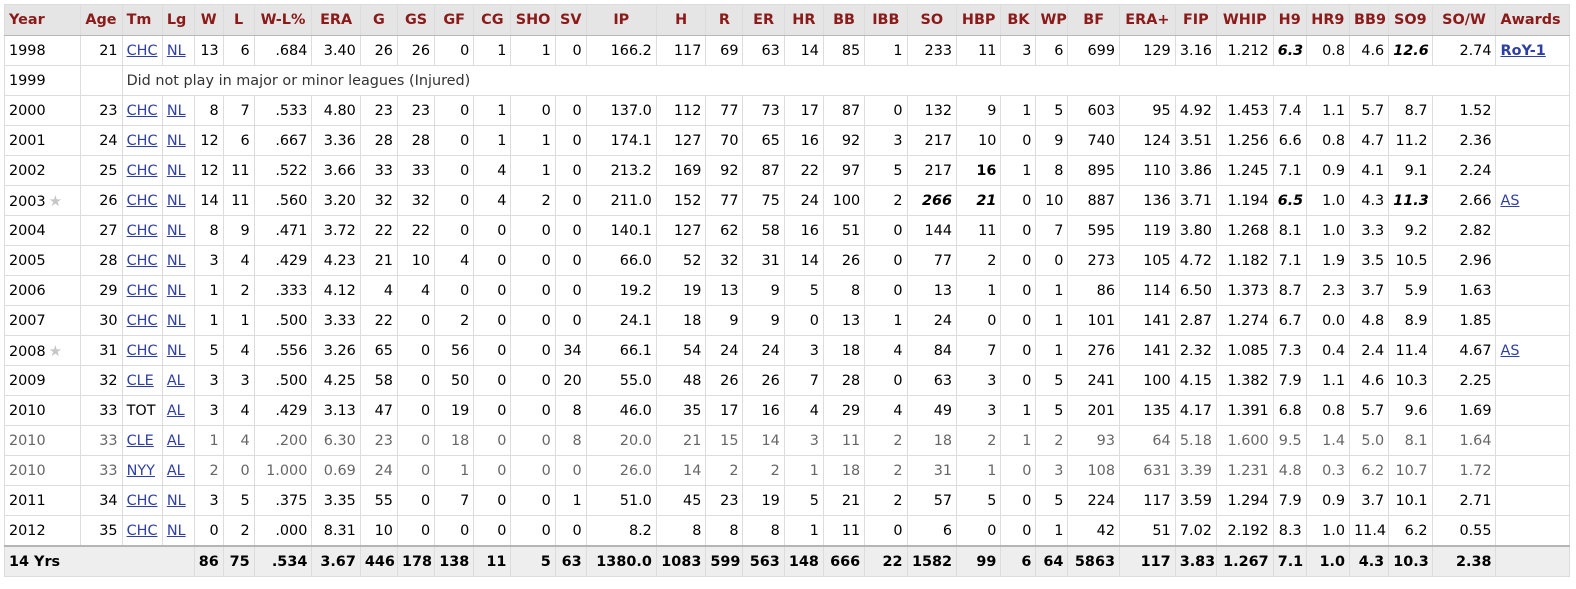 The width and height of the screenshot is (1576, 589). Describe the element at coordinates (1532, 20) in the screenshot. I see `col-header-awards: Awards` at that location.